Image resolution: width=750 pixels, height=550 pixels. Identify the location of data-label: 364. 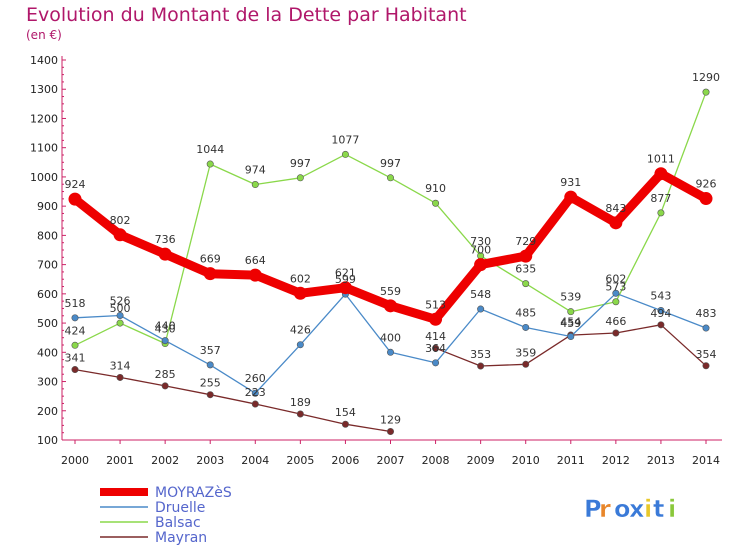
(435, 348).